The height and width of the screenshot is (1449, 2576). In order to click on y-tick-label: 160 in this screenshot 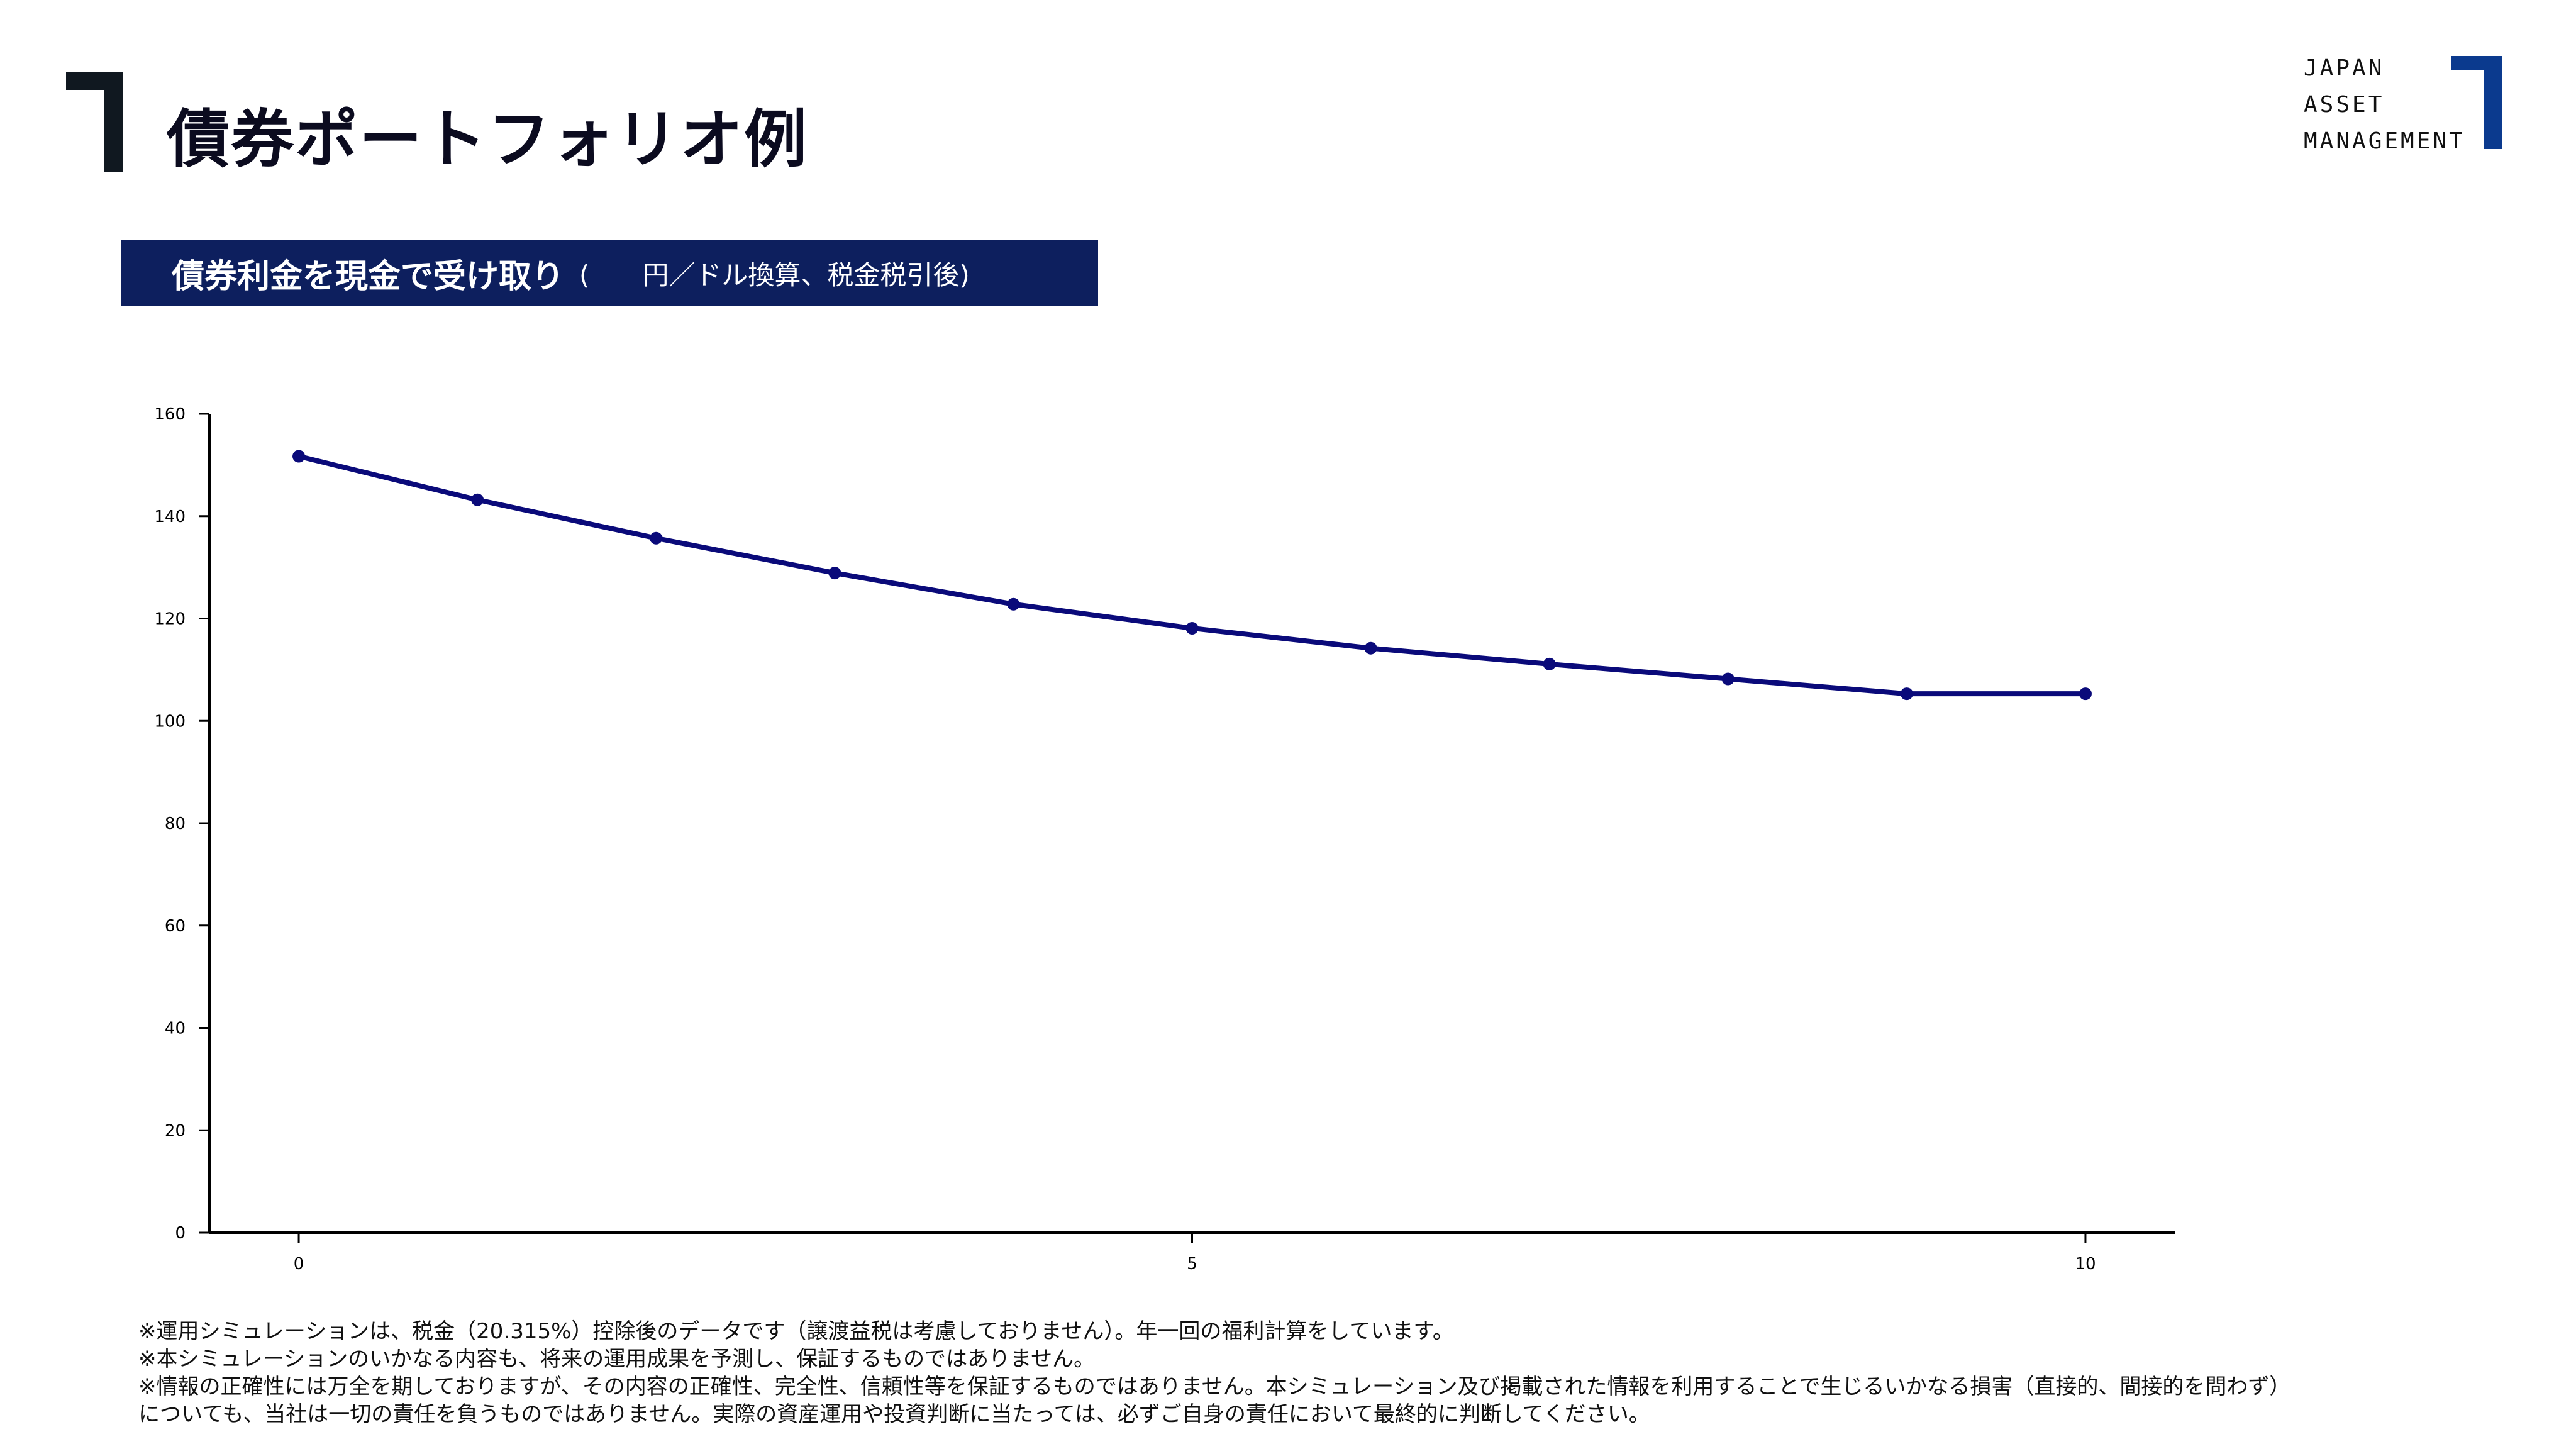, I will do `click(170, 414)`.